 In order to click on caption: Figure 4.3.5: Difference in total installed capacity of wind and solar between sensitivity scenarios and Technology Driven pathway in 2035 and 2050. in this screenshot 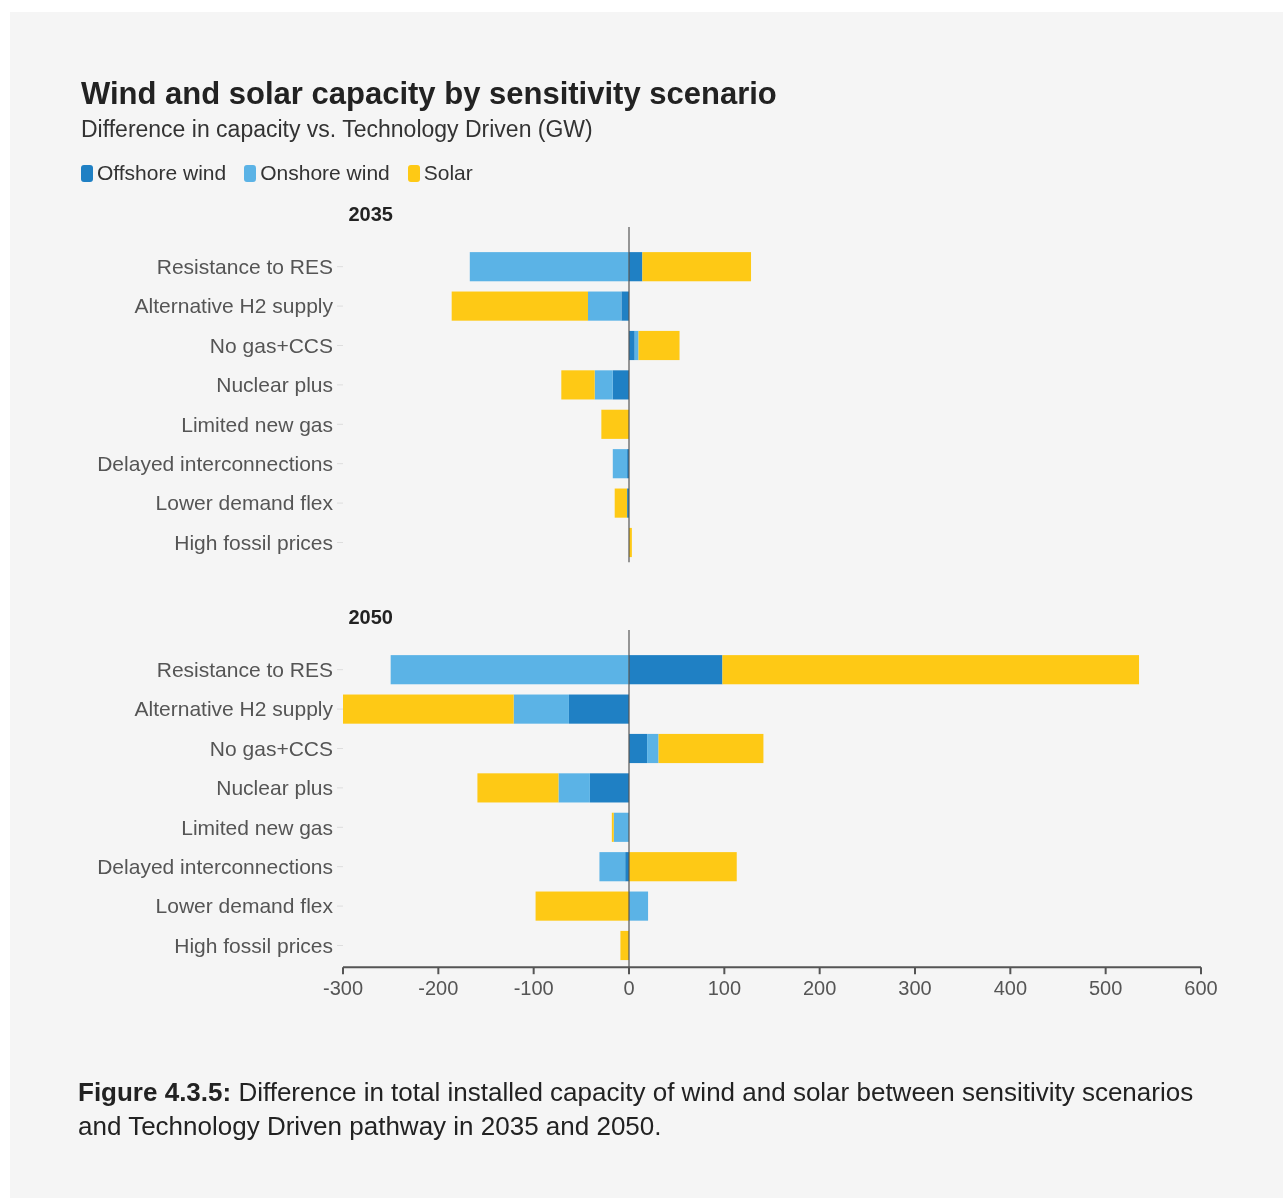, I will do `click(636, 1109)`.